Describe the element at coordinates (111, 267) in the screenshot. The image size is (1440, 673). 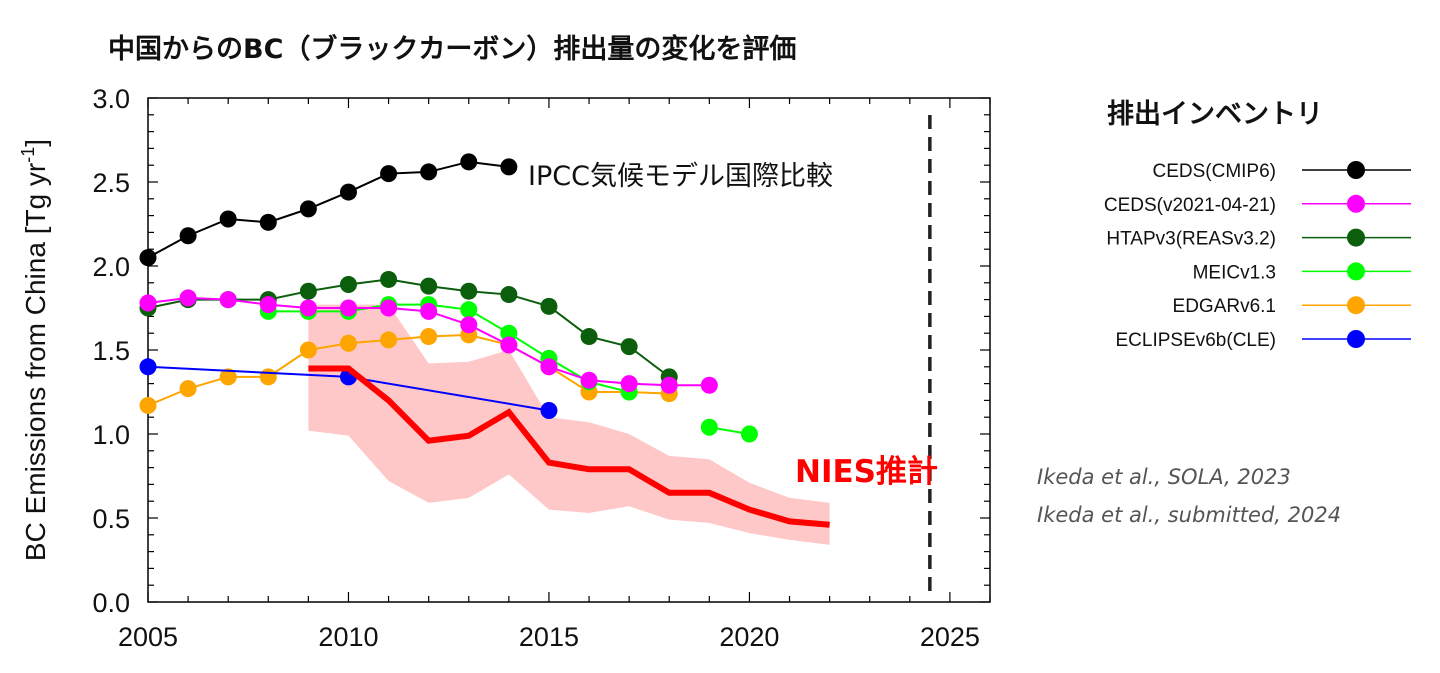
I see `y-tick-label: 2.0` at that location.